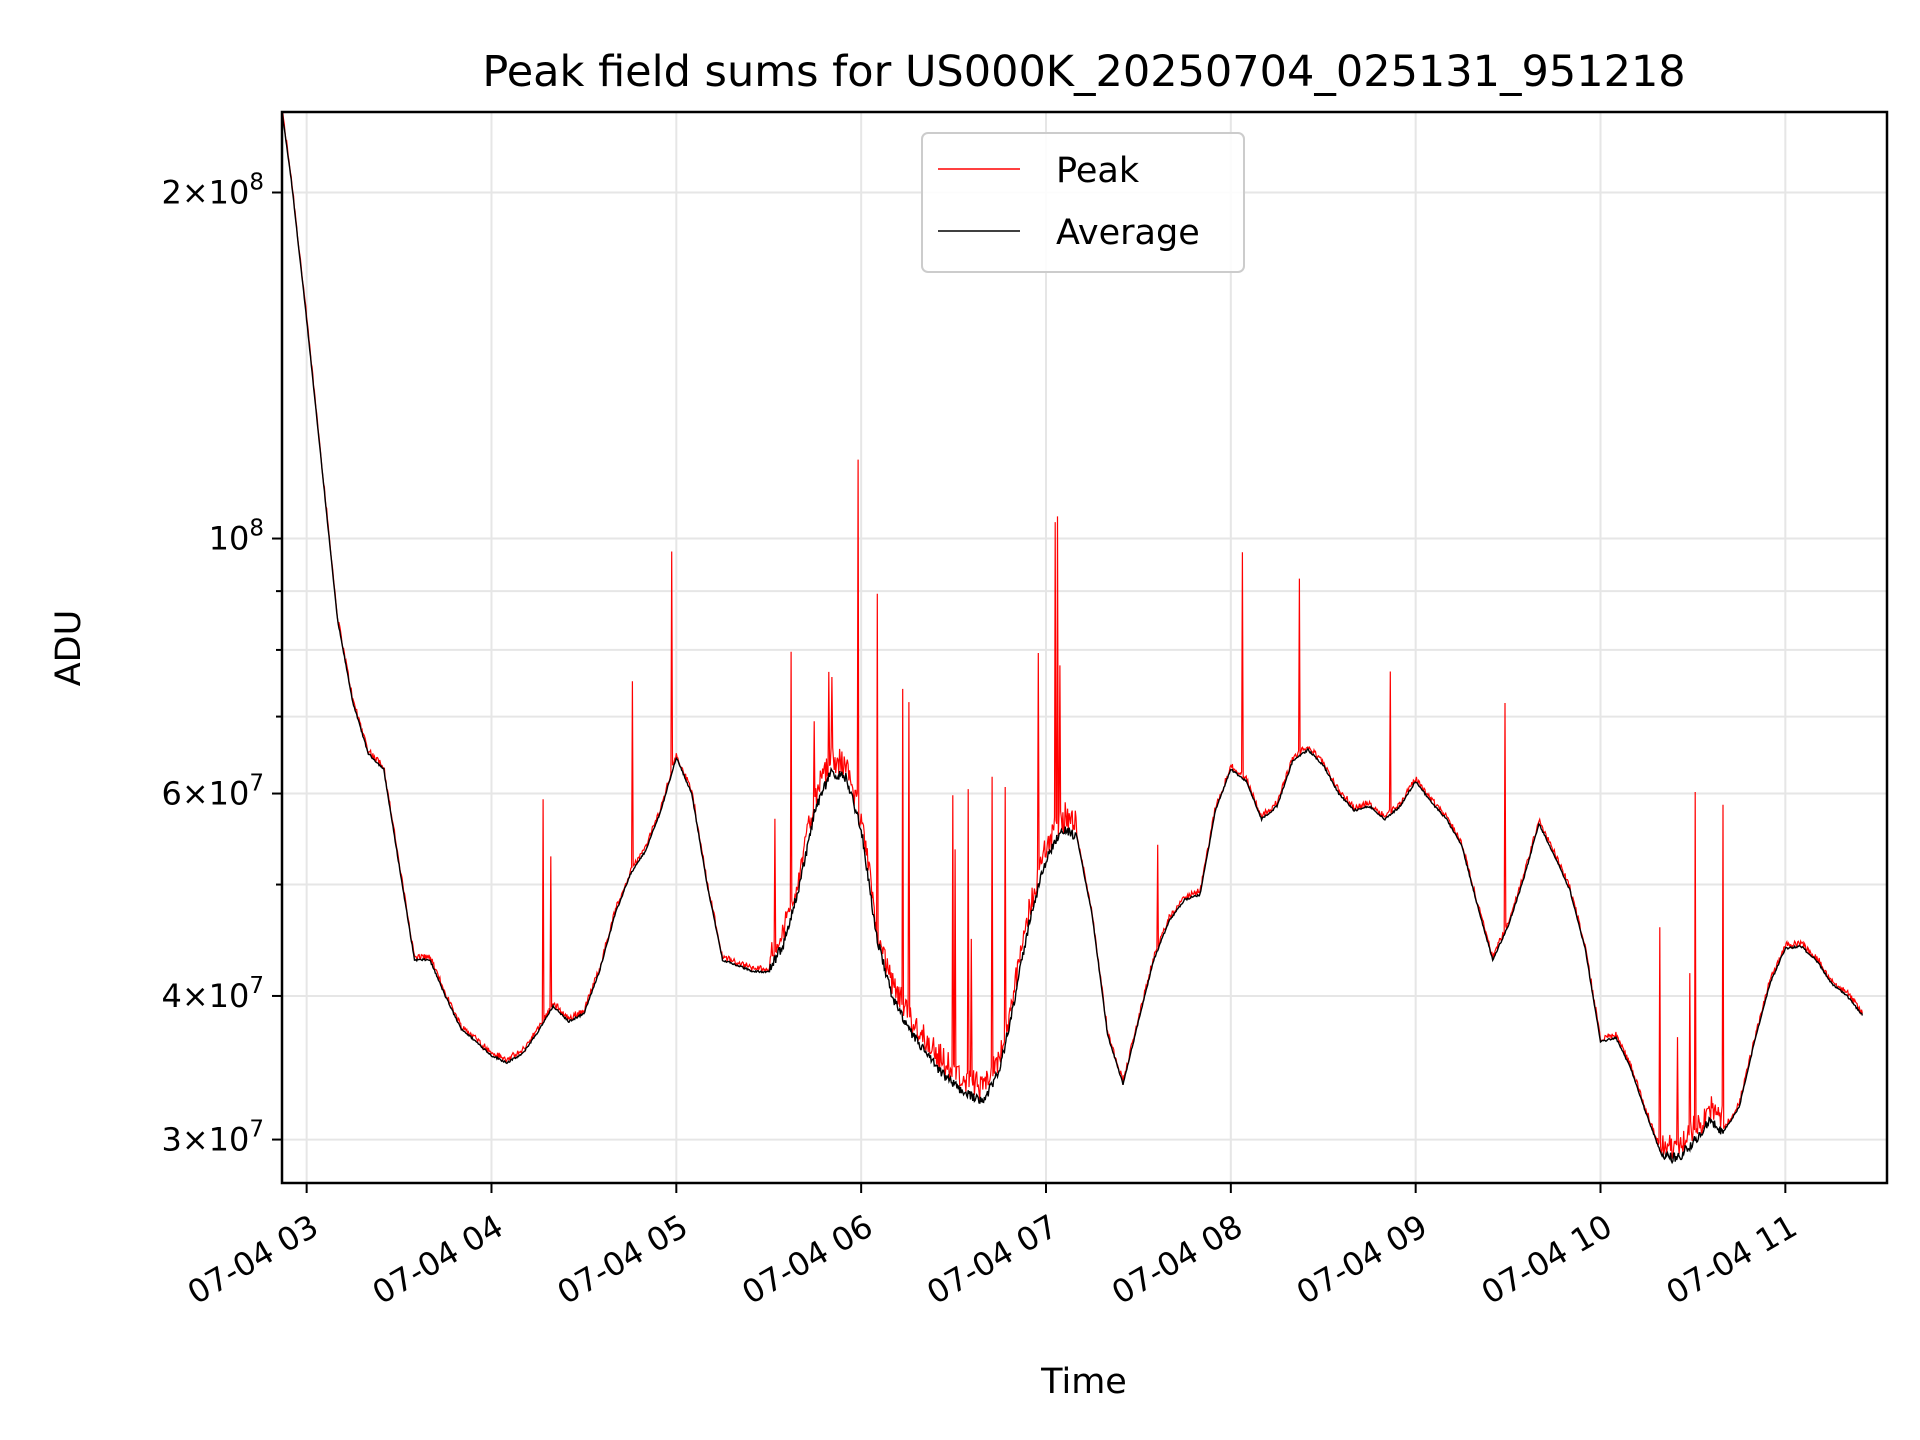 Image resolution: width=1920 pixels, height=1440 pixels. What do you see at coordinates (1362, 1259) in the screenshot?
I see `x-tick-label: 07-04 09` at bounding box center [1362, 1259].